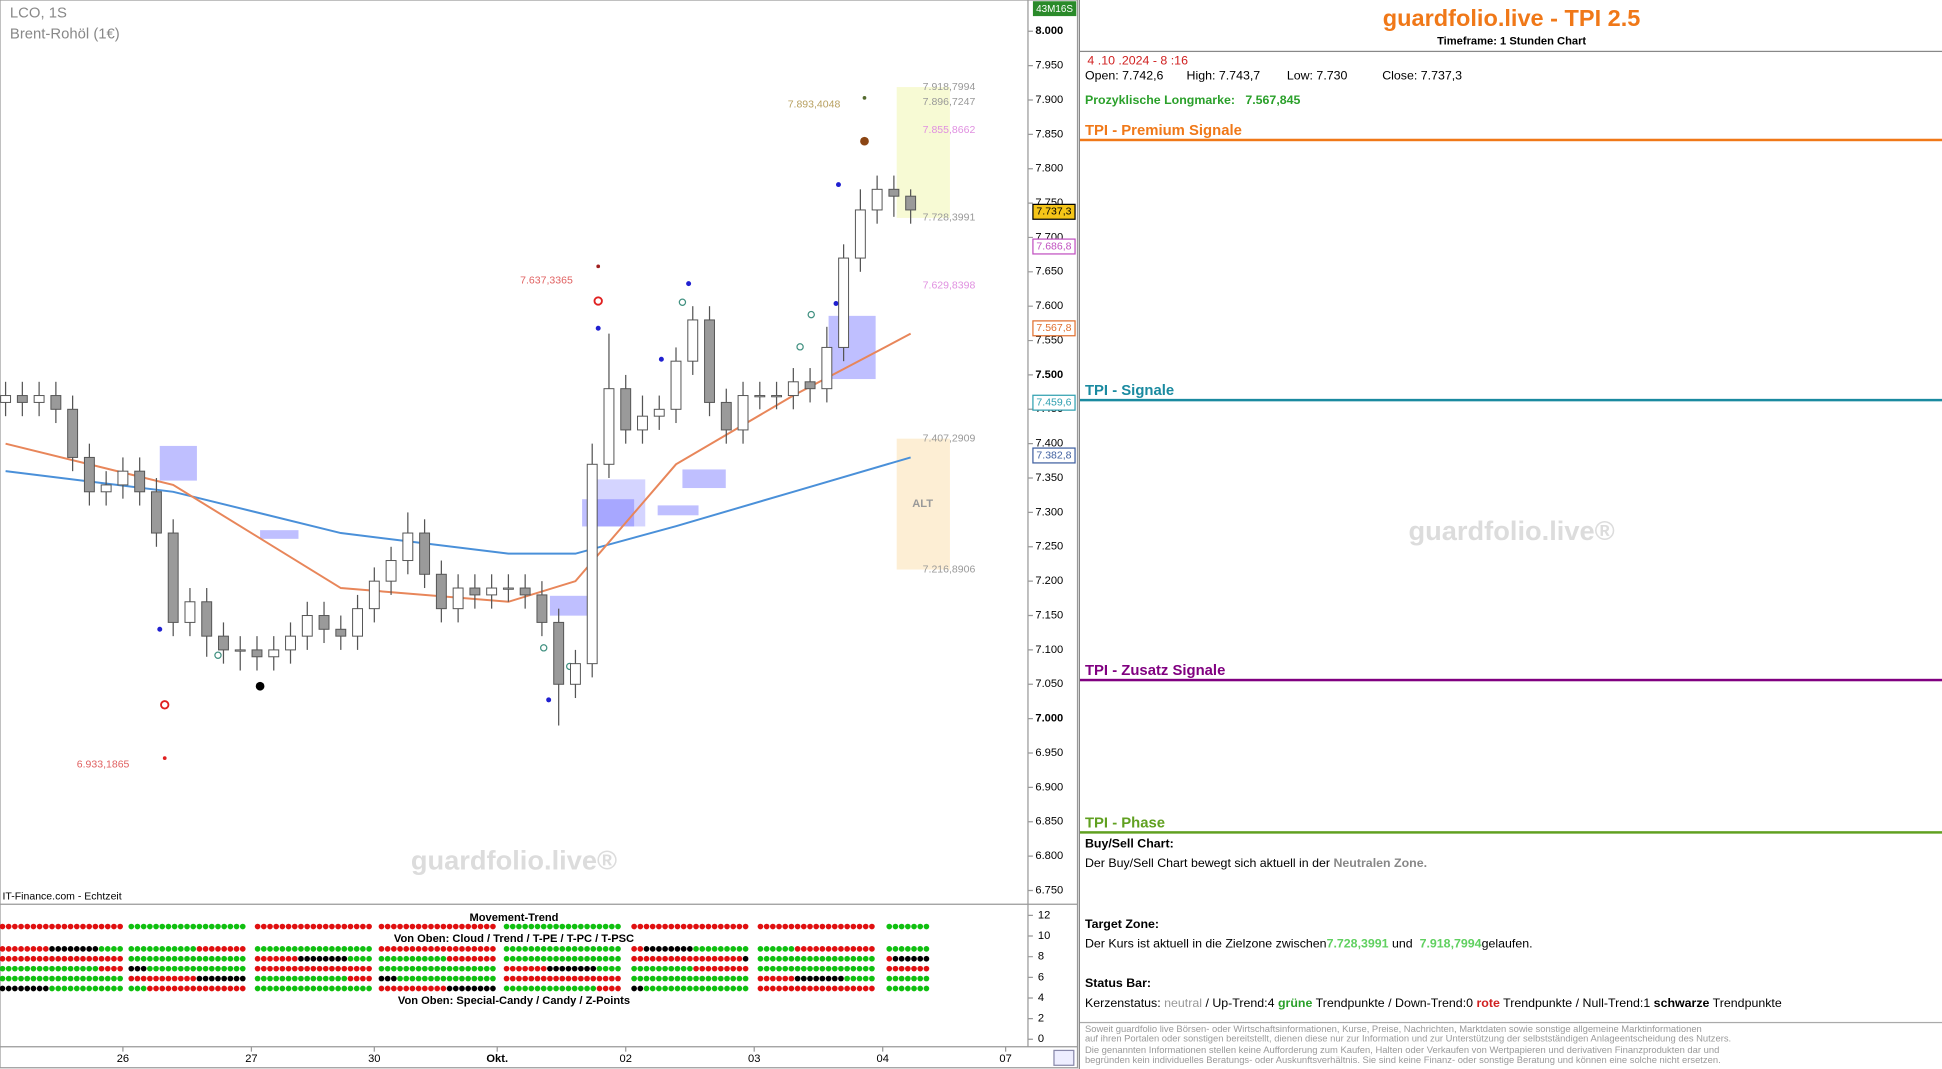  What do you see at coordinates (800, 347) in the screenshot?
I see `signal-ring` at bounding box center [800, 347].